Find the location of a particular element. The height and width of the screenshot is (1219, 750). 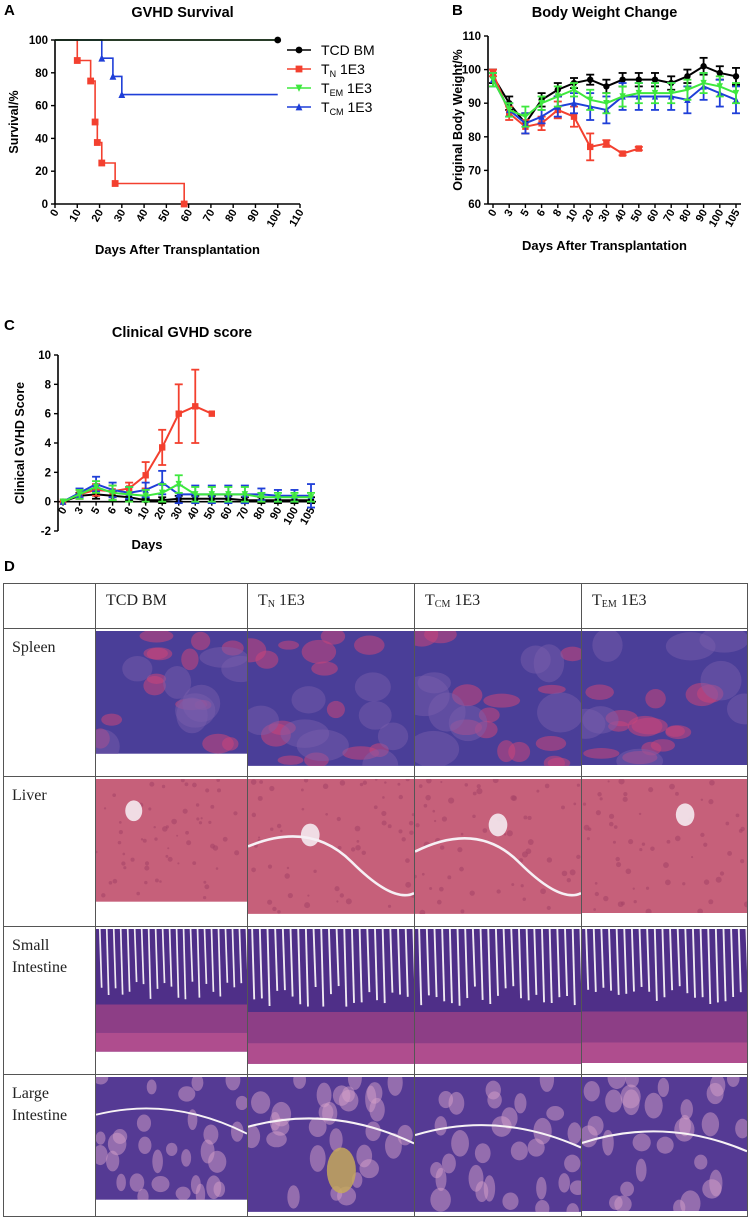

micrograph-small-tn is located at coordinates (331, 1000).